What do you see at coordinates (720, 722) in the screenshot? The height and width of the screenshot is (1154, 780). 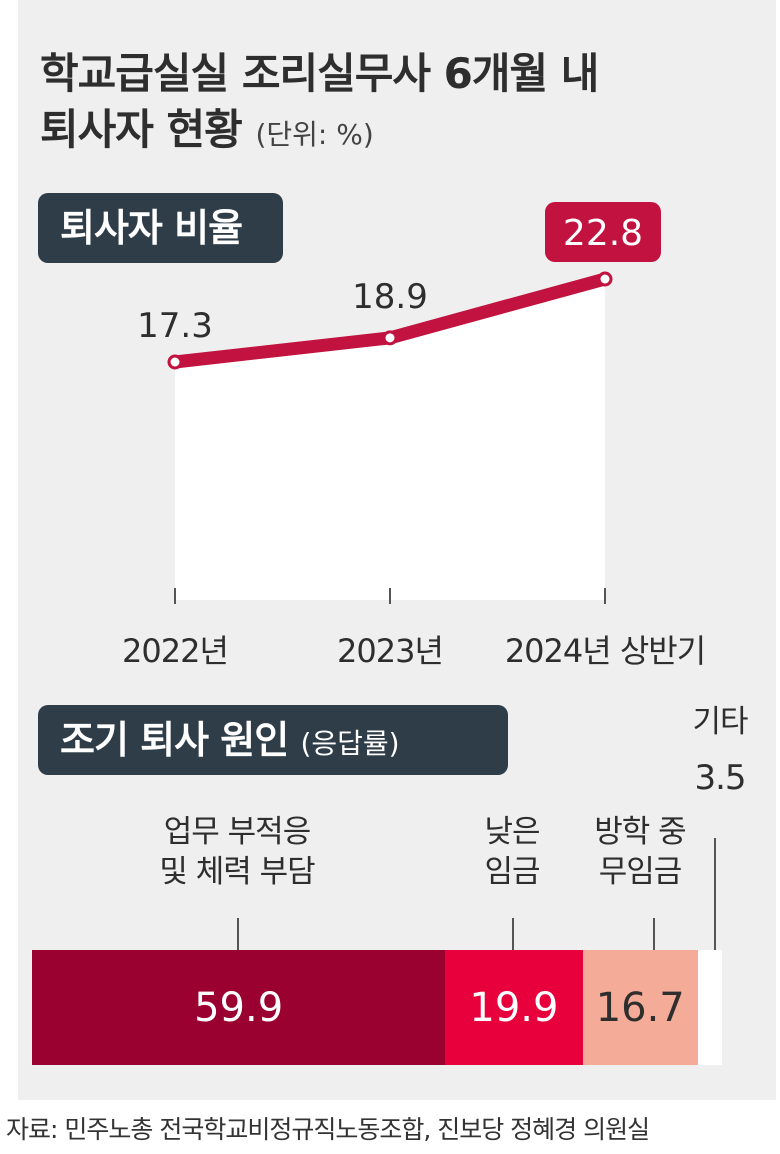 I see `bar-category-label-3: 기타` at bounding box center [720, 722].